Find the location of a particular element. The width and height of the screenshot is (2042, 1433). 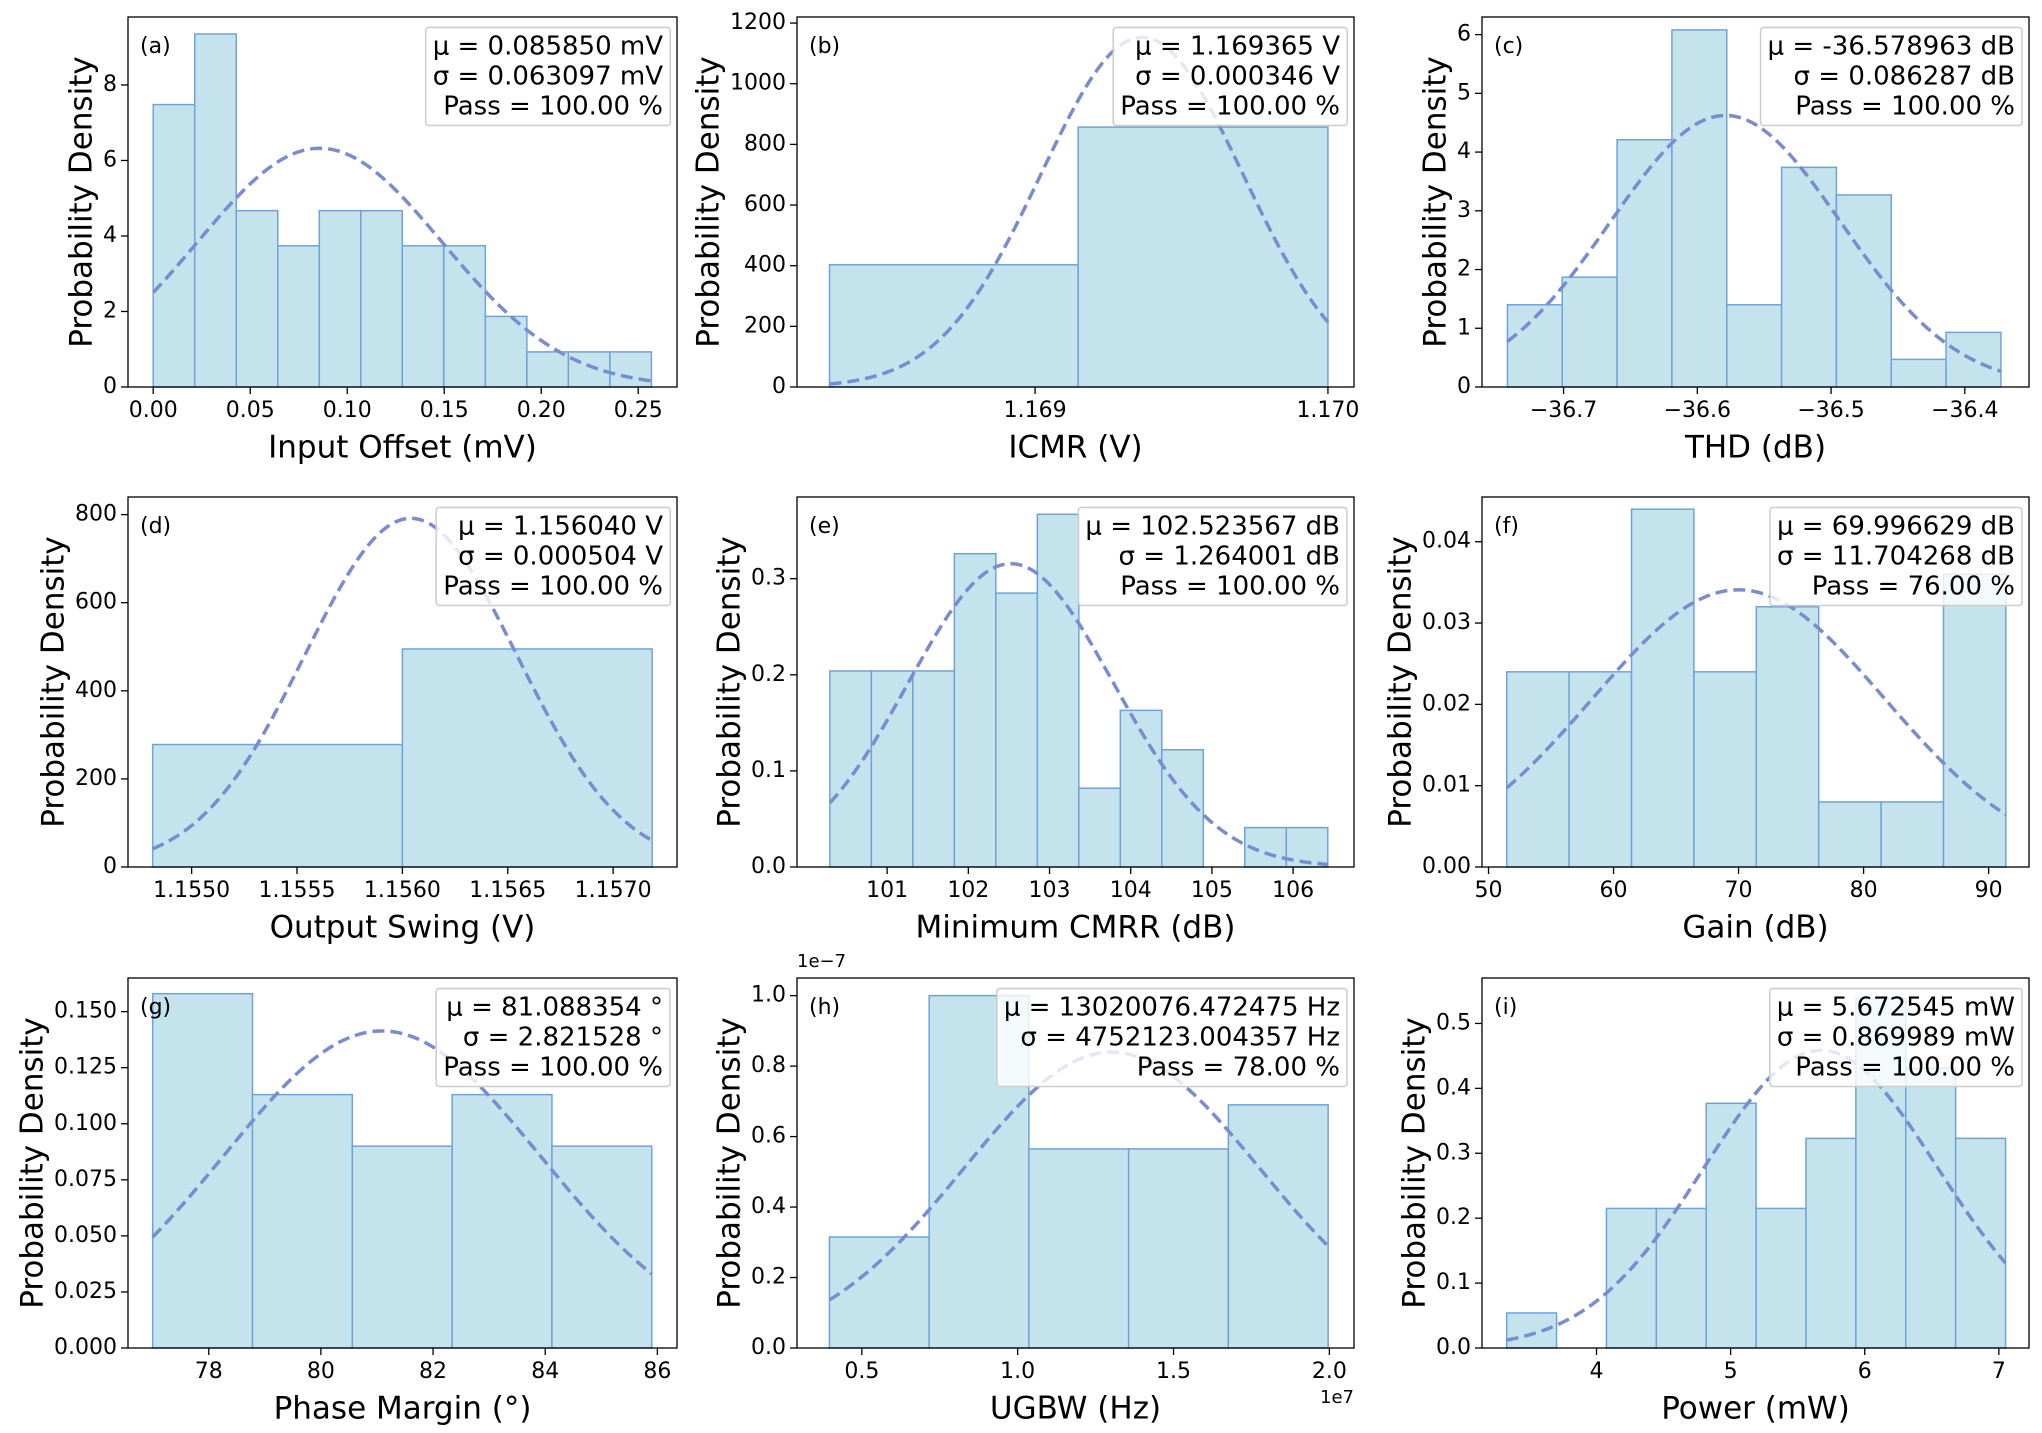

annotation-text: σ = 0.869989 mW is located at coordinates (1896, 1038).